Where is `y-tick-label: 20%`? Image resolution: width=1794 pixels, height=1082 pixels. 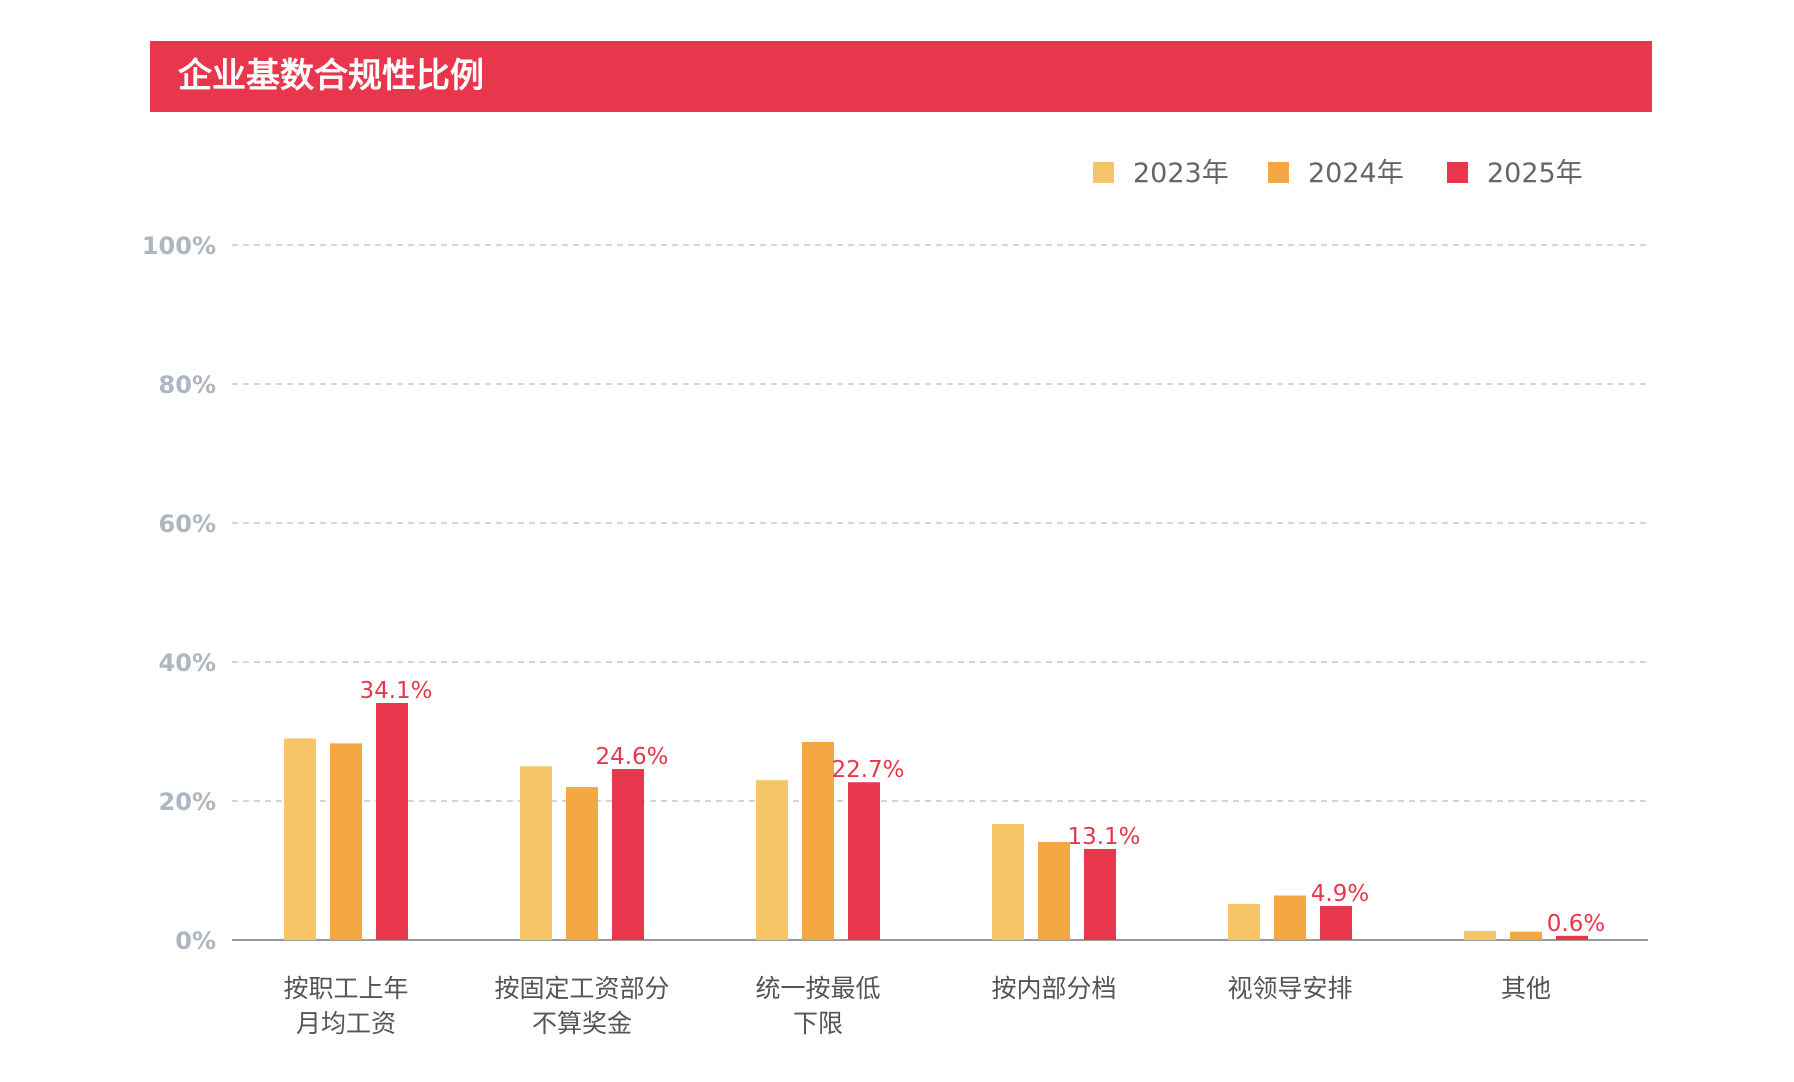
y-tick-label: 20% is located at coordinates (187, 802).